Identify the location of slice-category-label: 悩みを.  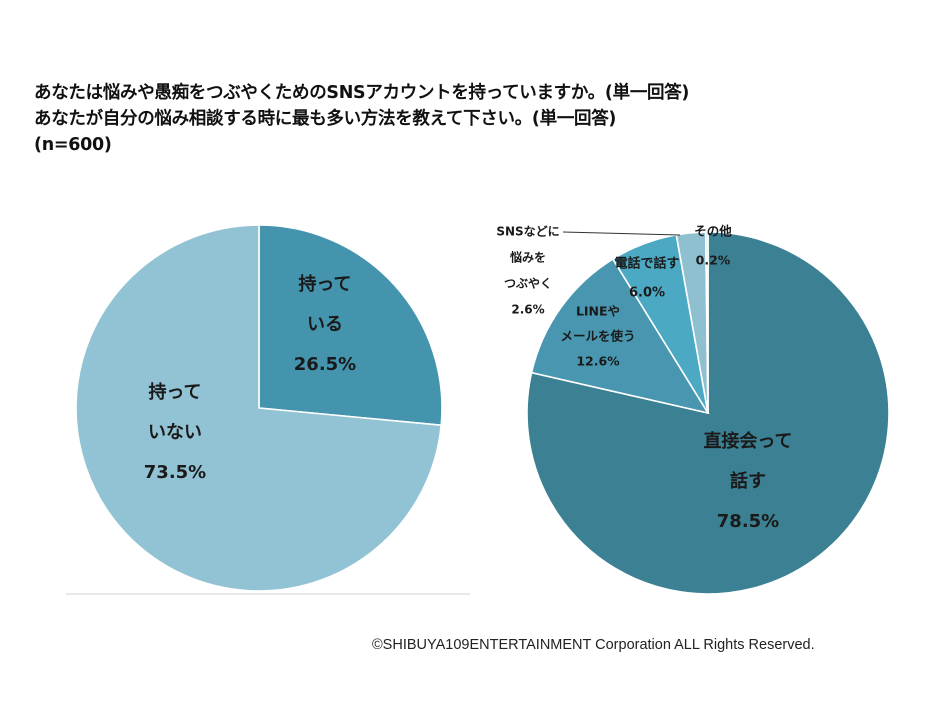
(527, 257).